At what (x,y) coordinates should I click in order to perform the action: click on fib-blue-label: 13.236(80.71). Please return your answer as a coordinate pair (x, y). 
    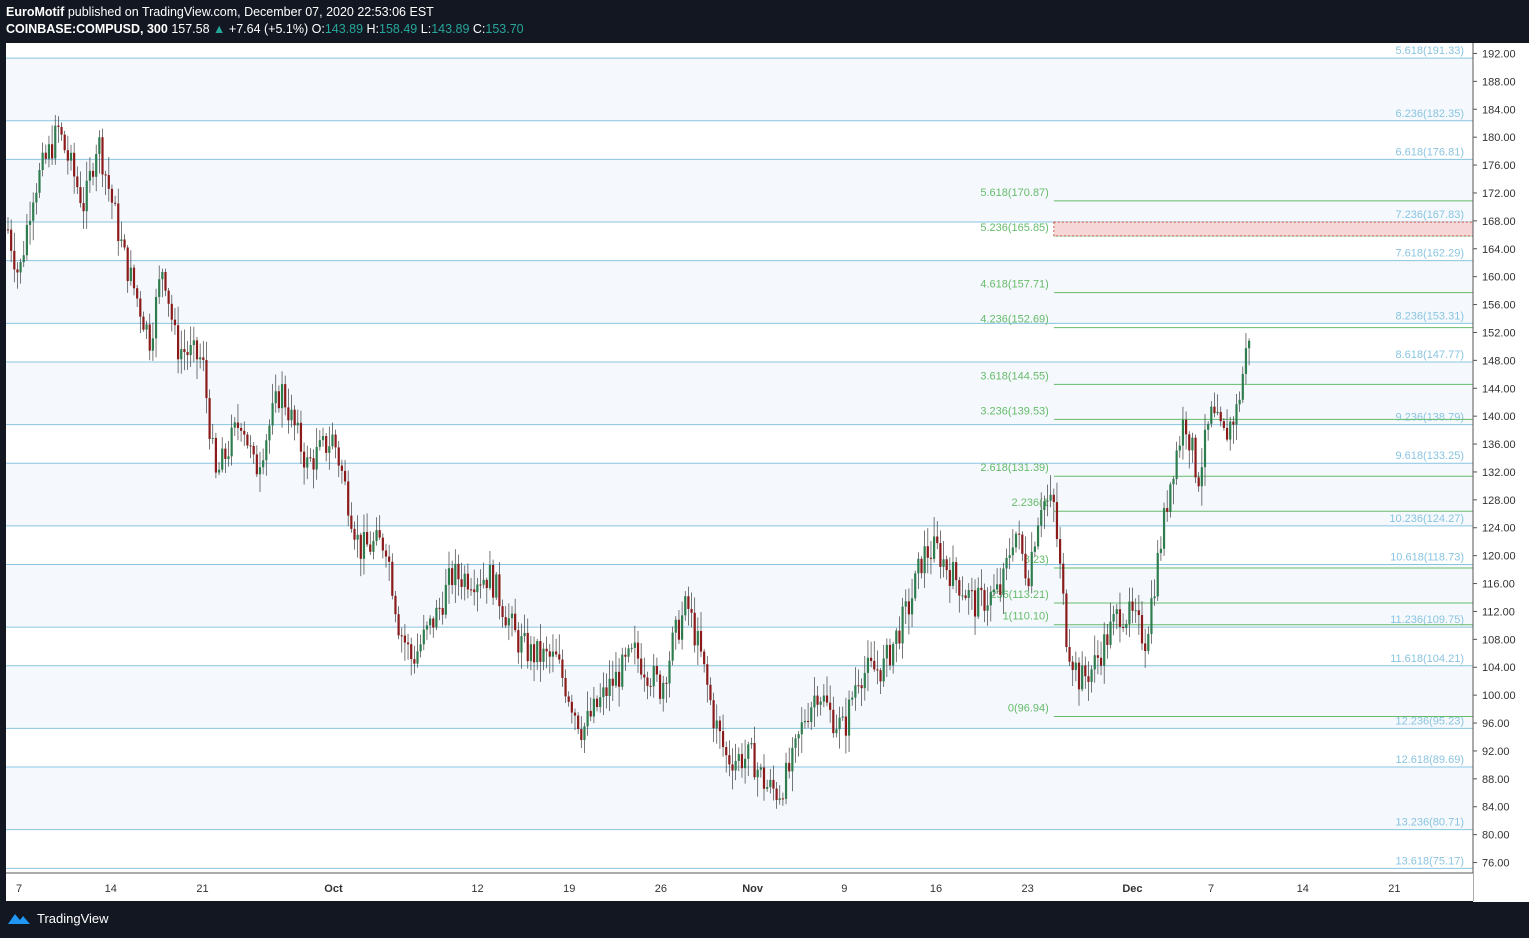
    Looking at the image, I should click on (1430, 823).